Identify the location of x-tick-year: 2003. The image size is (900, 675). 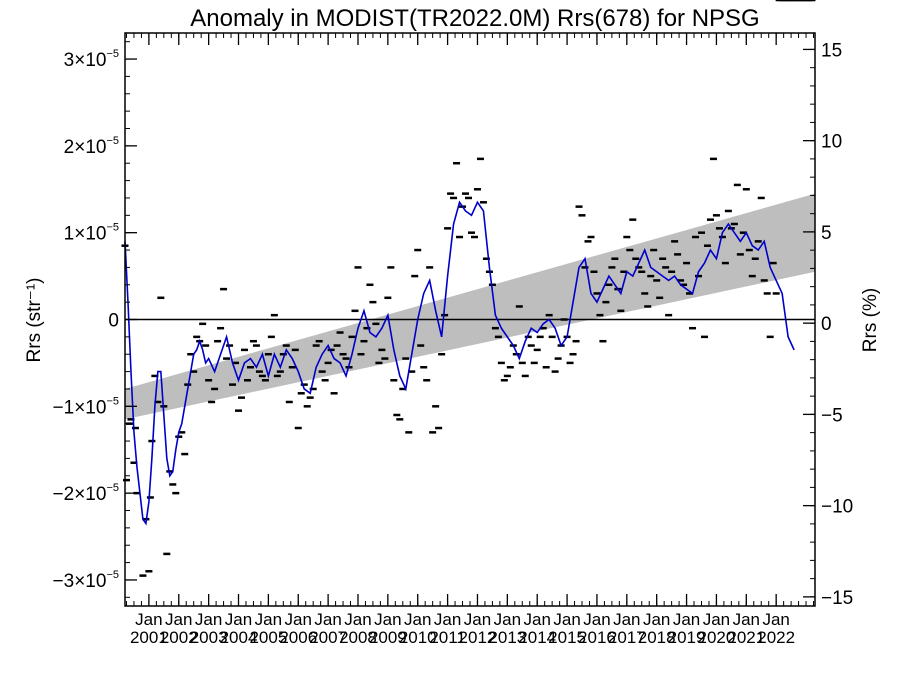
(209, 637).